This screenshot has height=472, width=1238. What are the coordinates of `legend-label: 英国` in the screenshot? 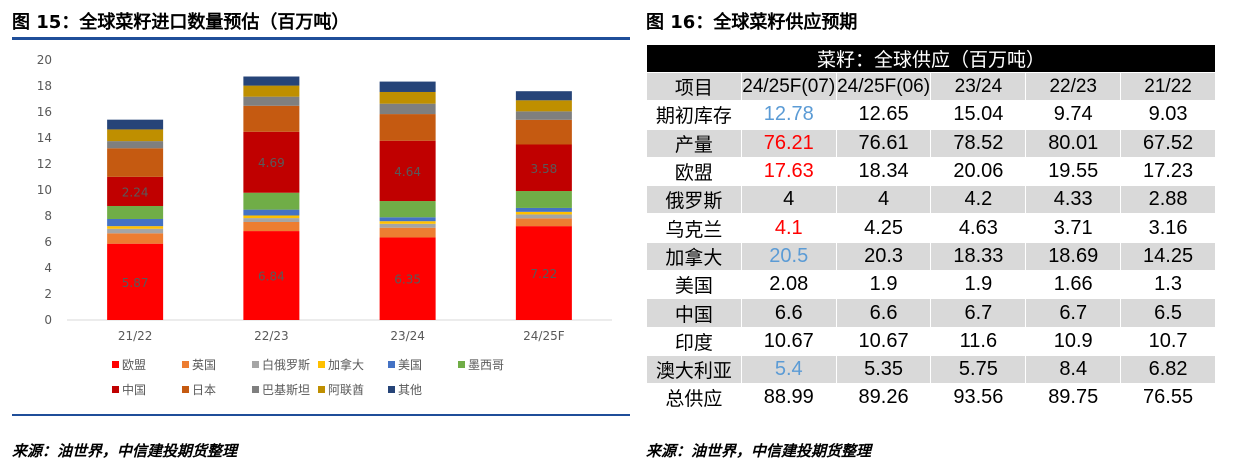 It's located at (204, 365).